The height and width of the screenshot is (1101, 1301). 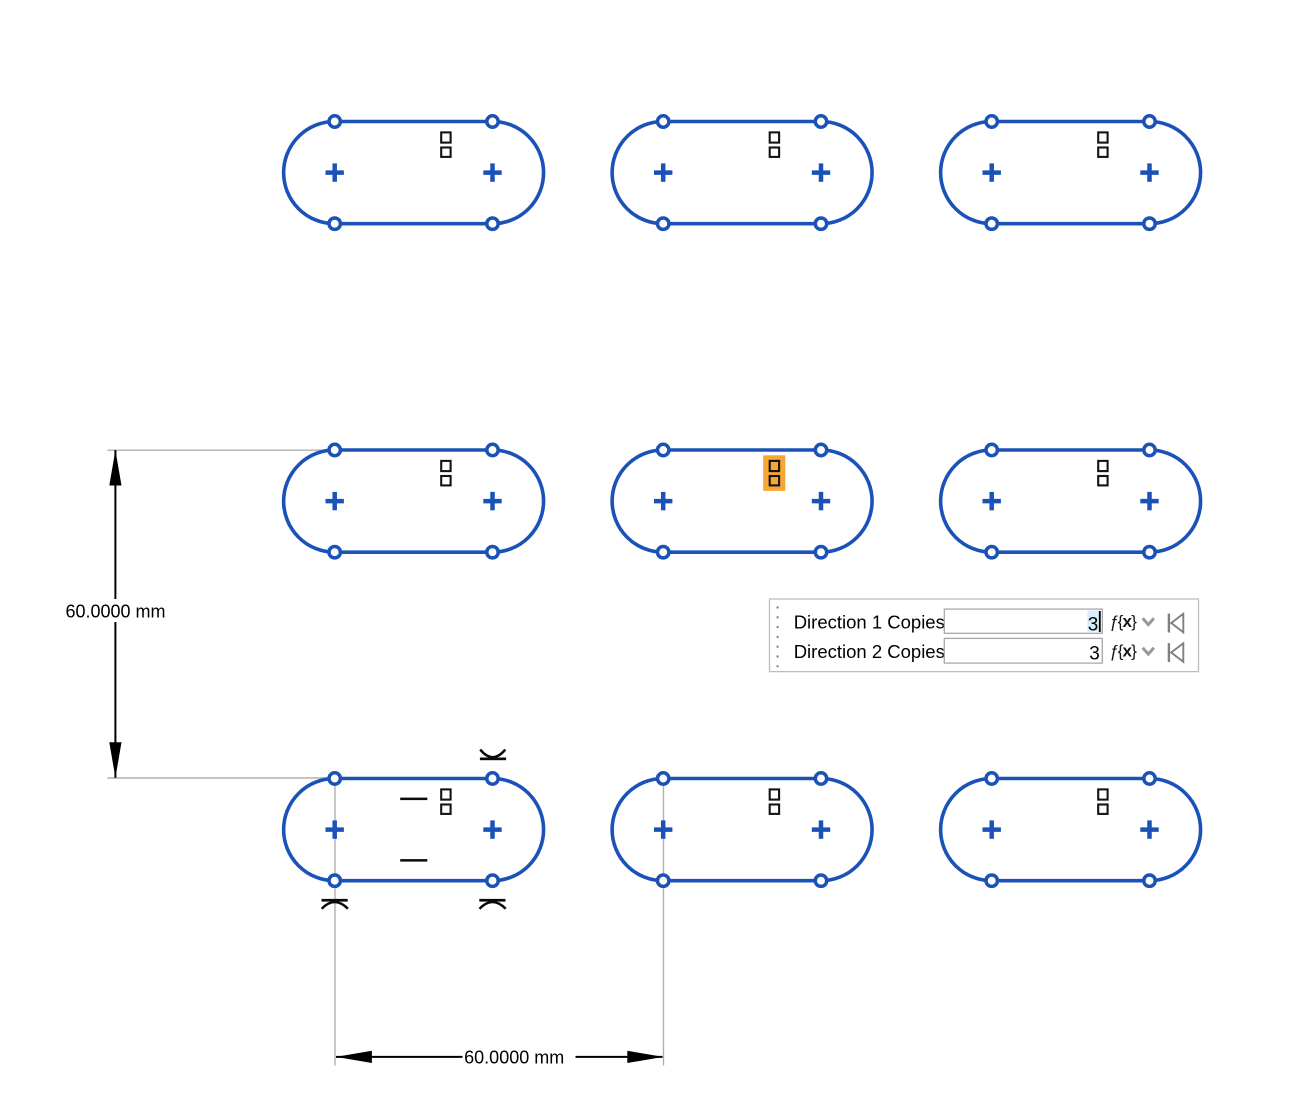 I want to click on svg-text: Direction 1 Copies, so click(x=869, y=622).